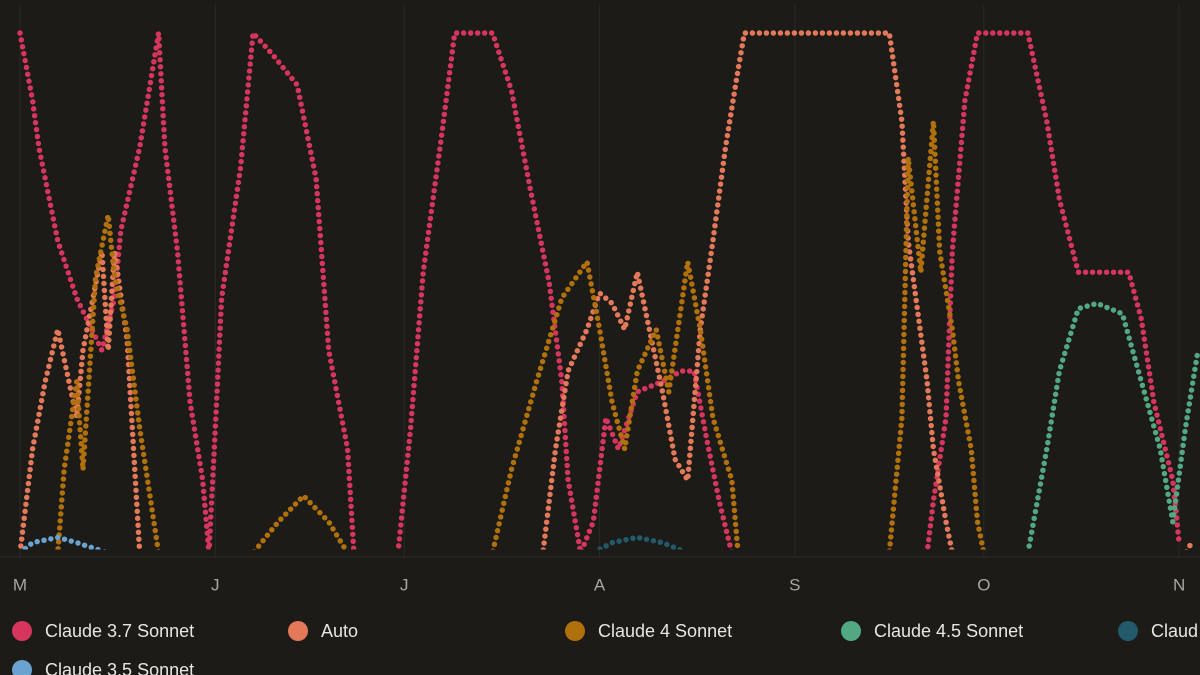  I want to click on x-tick-label: A, so click(600, 584).